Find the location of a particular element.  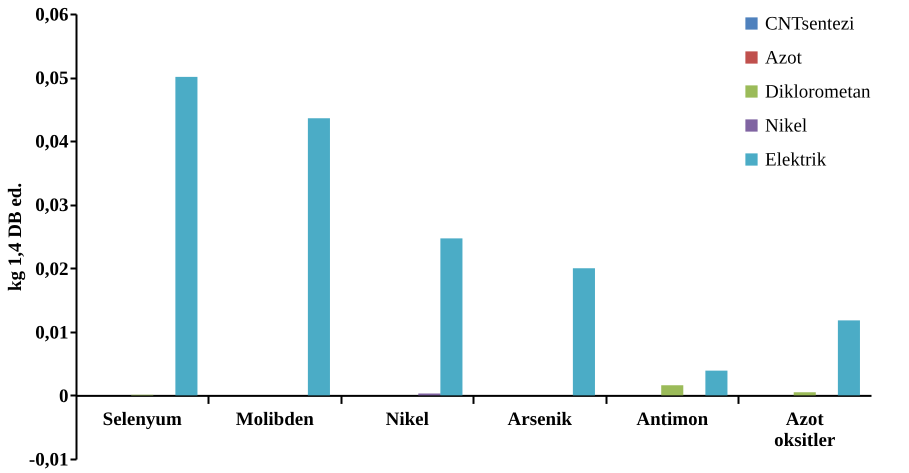

x-tick-label: Antimon is located at coordinates (672, 419).